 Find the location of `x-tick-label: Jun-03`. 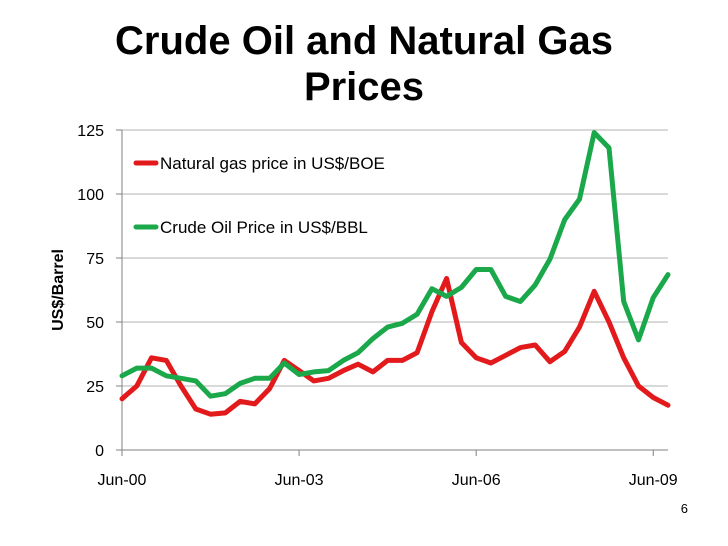

x-tick-label: Jun-03 is located at coordinates (299, 480).